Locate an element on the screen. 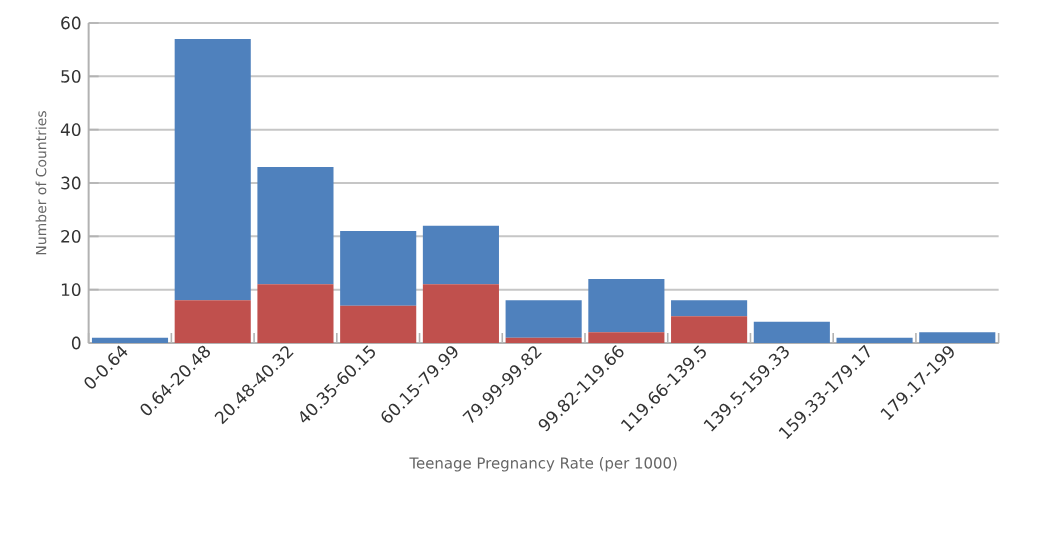 Image resolution: width=1043 pixels, height=549 pixels. y-tick-label: 20 is located at coordinates (71, 236).